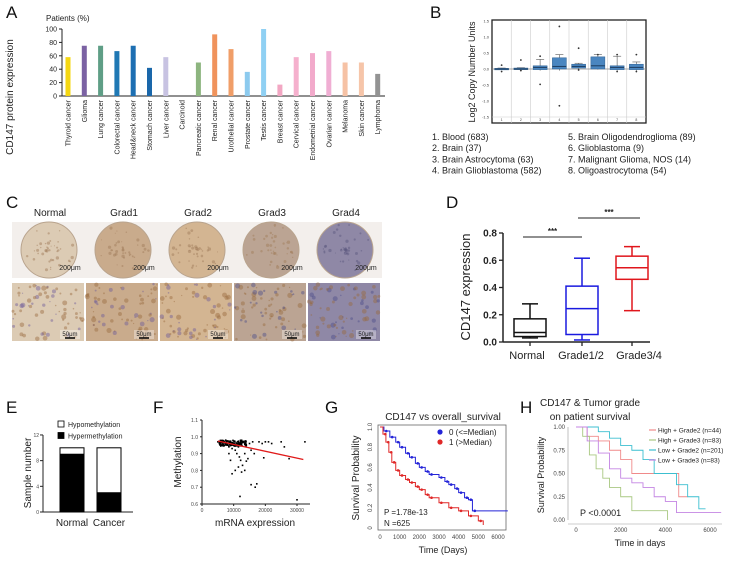 Image resolution: width=742 pixels, height=565 pixels. Describe the element at coordinates (158, 407) in the screenshot. I see `panel-label-f: F` at that location.